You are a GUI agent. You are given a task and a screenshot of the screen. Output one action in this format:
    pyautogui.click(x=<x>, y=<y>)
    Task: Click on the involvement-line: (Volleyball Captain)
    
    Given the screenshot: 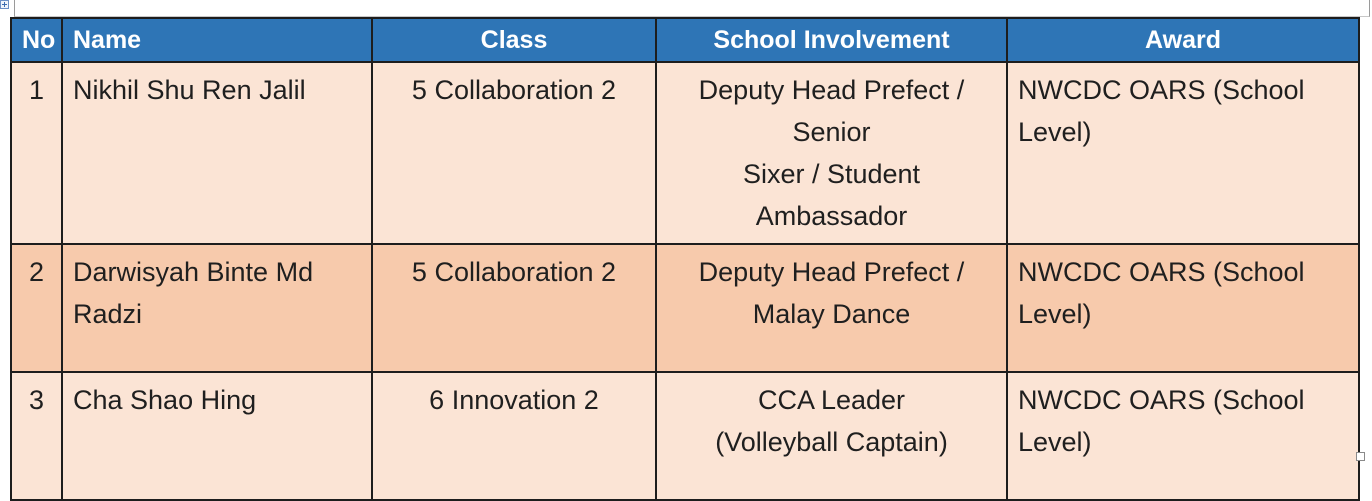 What is the action you would take?
    pyautogui.click(x=831, y=442)
    